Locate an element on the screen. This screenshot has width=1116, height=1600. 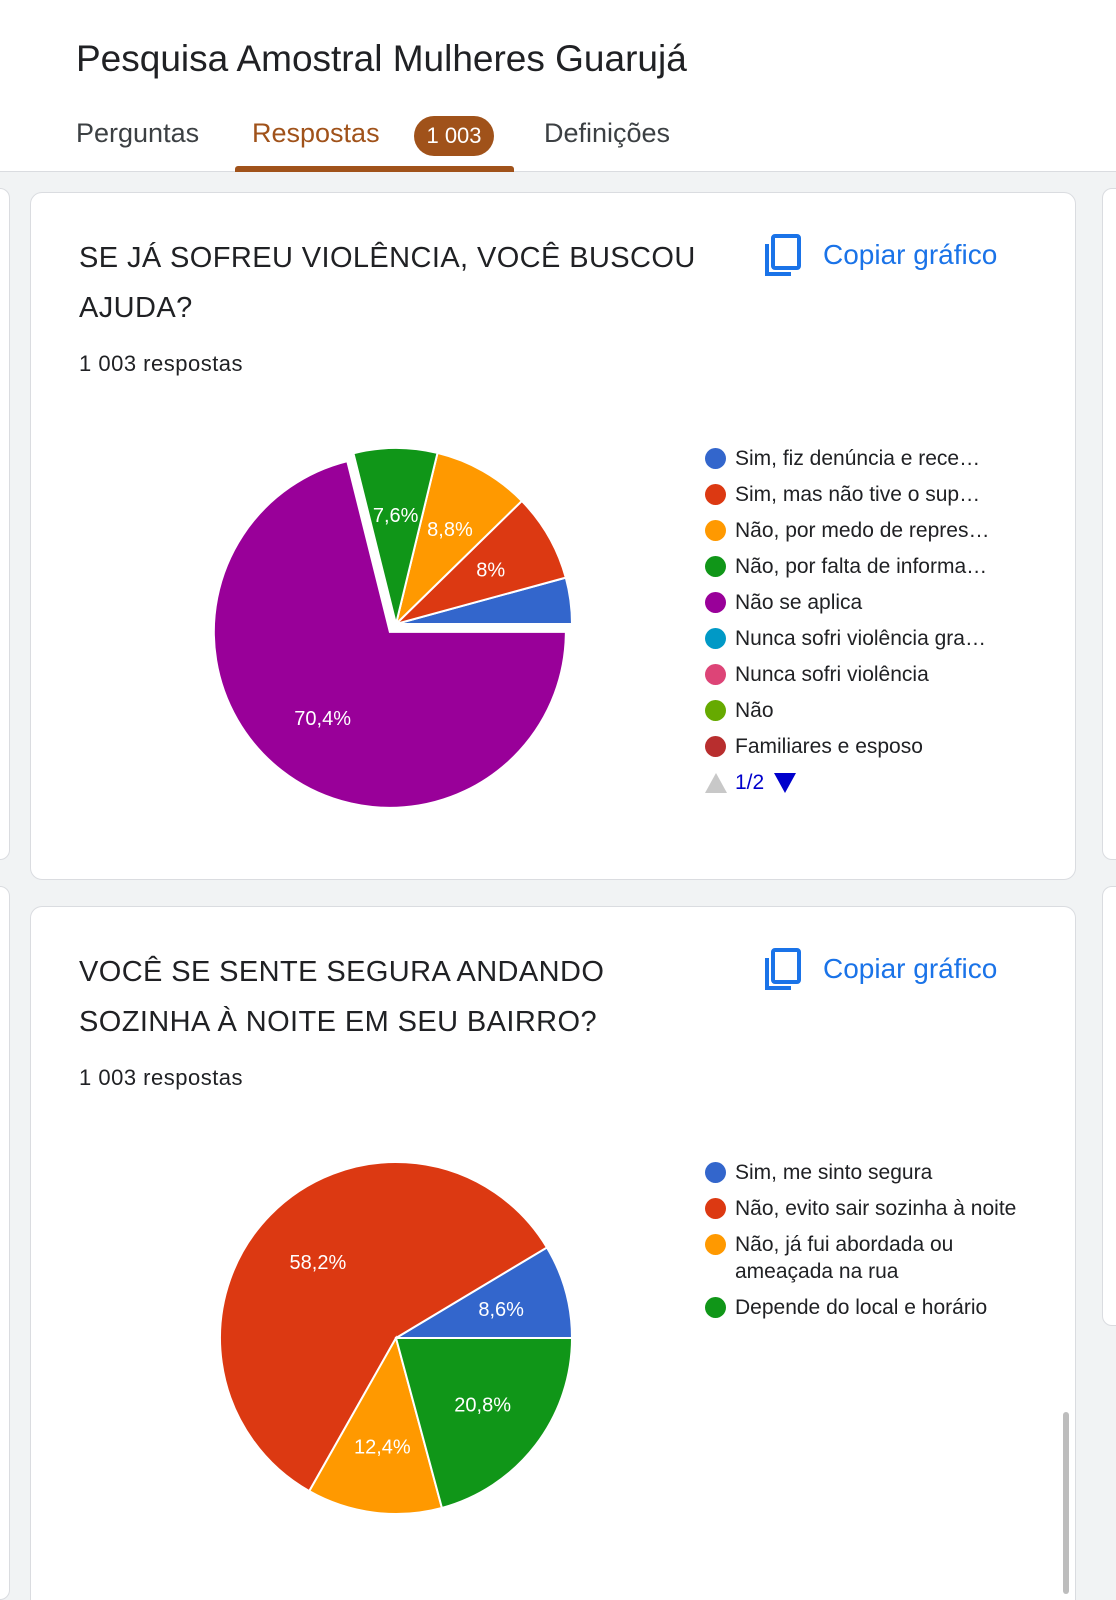
legend-label: Depende do local e horário is located at coordinates (861, 1307).